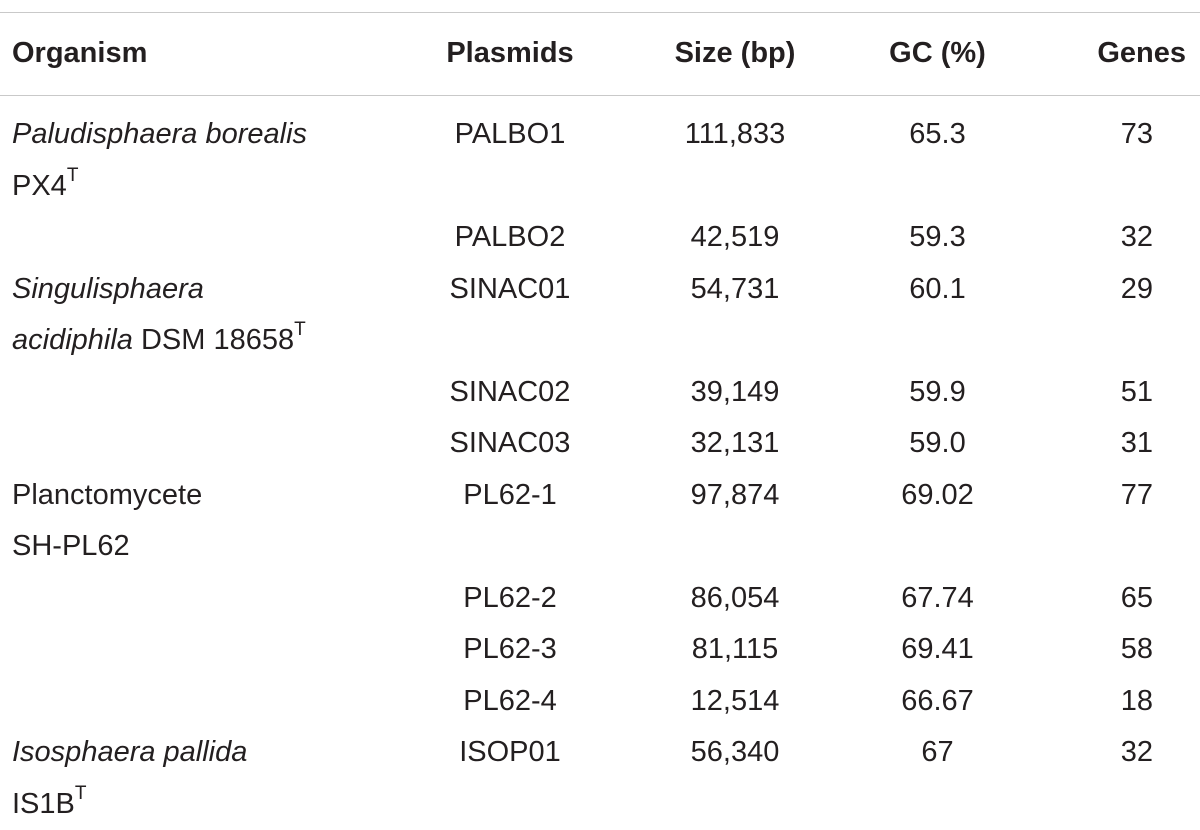 This screenshot has width=1200, height=830. I want to click on table-cell: PALBO2, so click(510, 238).